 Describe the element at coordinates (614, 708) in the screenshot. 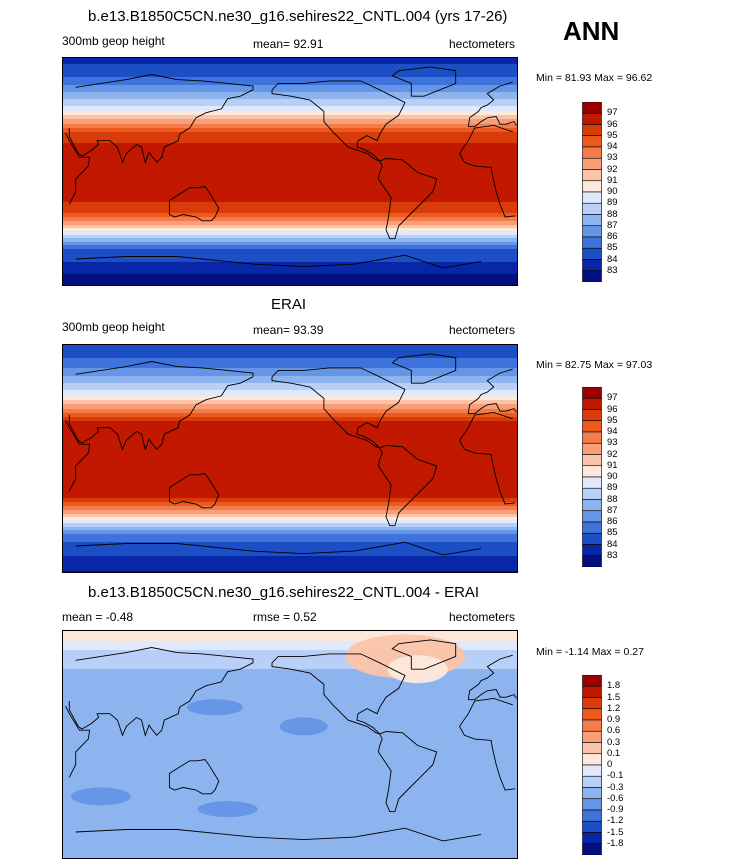

I see `colorbar-tick-label: 1.2` at that location.